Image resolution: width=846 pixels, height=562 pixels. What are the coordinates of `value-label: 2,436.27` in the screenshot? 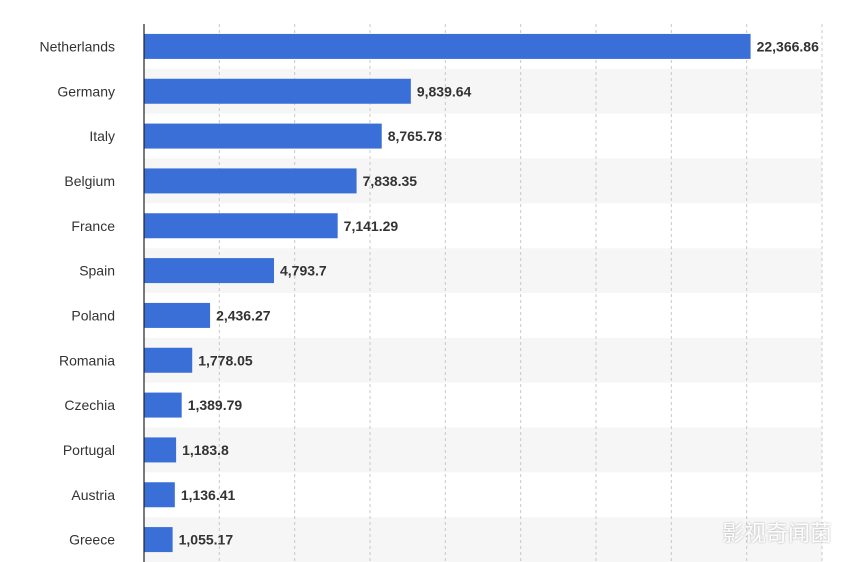 It's located at (243, 315).